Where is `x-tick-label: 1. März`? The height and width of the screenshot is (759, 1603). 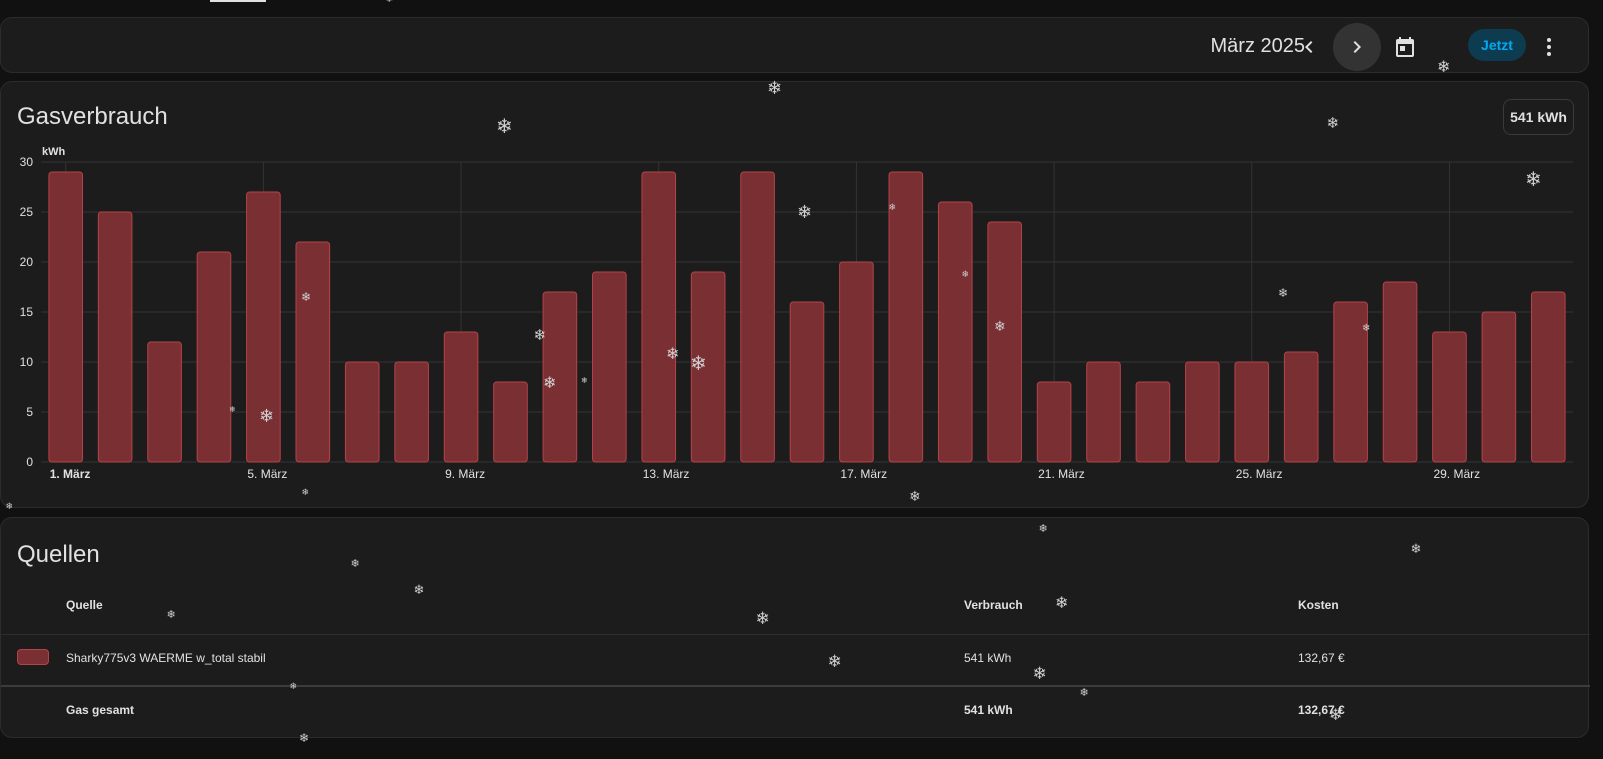
x-tick-label: 1. März is located at coordinates (70, 474).